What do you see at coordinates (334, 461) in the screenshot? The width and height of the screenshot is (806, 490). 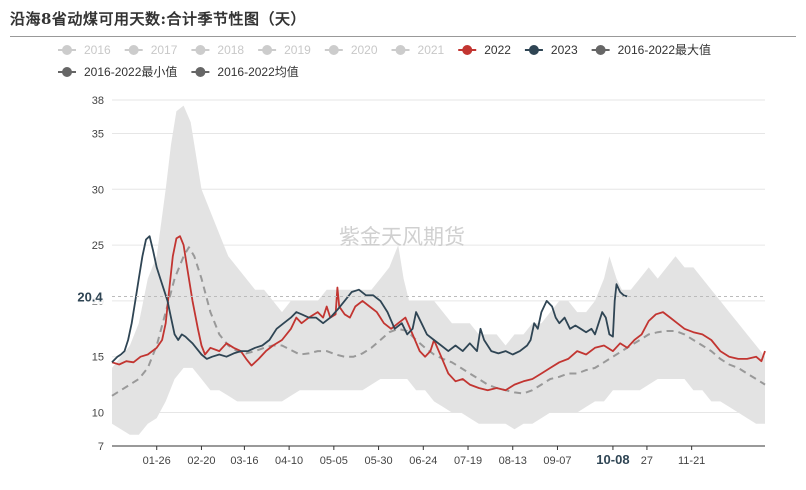 I see `x-tick-label: 05-05` at bounding box center [334, 461].